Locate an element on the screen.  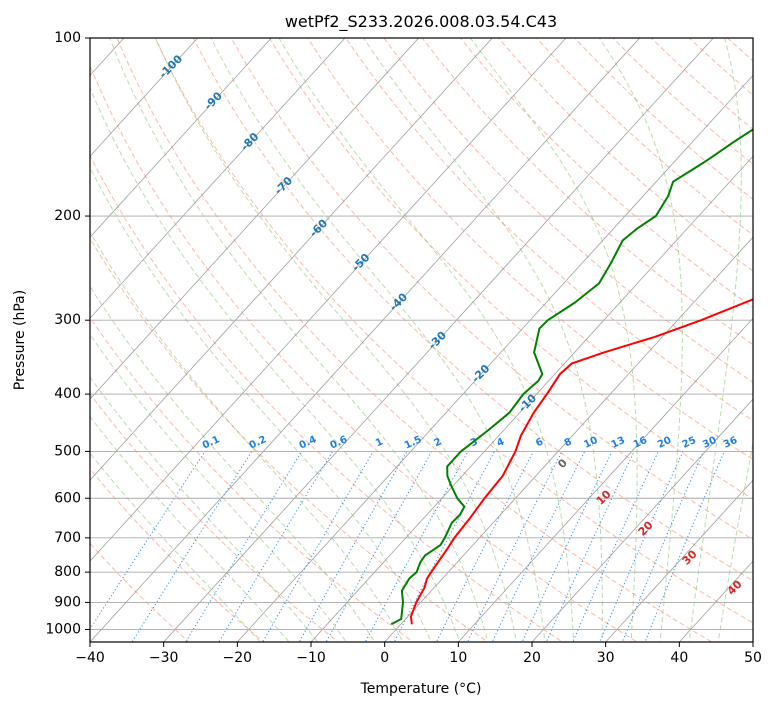
y-tick-label: 1000 is located at coordinates (63, 629).